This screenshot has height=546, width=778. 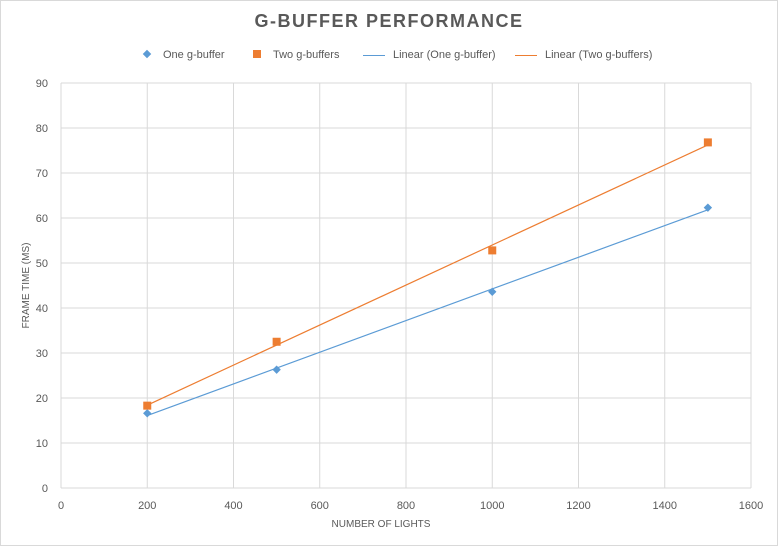 What do you see at coordinates (194, 55) in the screenshot?
I see `legend-label-one-g-buffer: One g-buffer` at bounding box center [194, 55].